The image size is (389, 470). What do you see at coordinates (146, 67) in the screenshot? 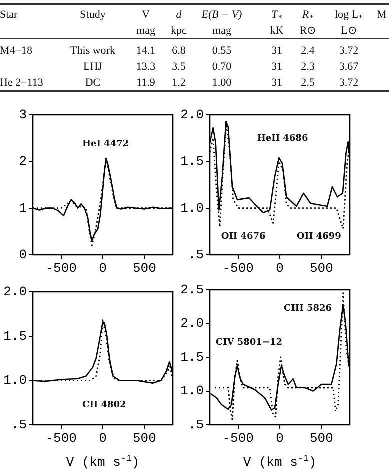
I see `text: 13.3` at bounding box center [146, 67].